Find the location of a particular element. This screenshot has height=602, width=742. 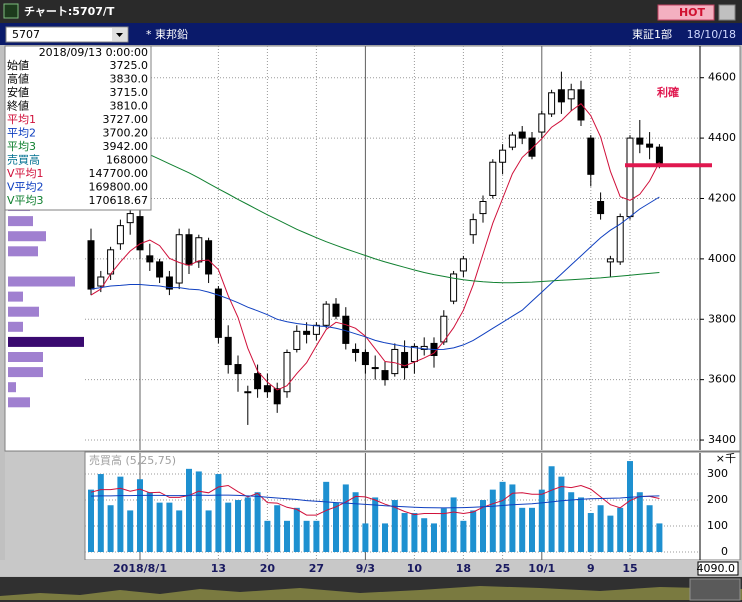

x-axis-strip is located at coordinates (371, 568).